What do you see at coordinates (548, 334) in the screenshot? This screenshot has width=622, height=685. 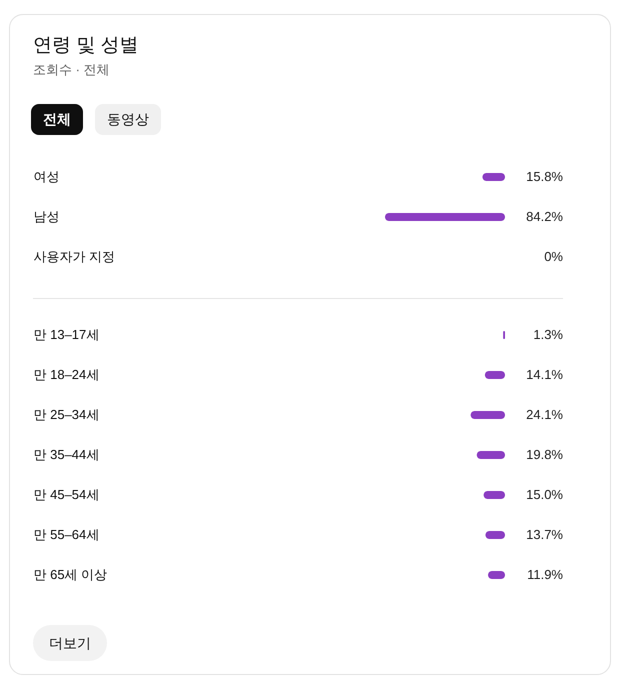 I see `data-label: 1.3%` at bounding box center [548, 334].